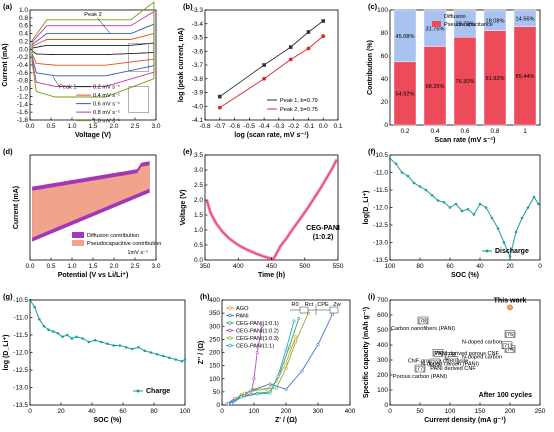 The height and width of the screenshot is (432, 554). What do you see at coordinates (480, 266) in the screenshot?
I see `panel-f-xtick-label: 40` at bounding box center [480, 266].